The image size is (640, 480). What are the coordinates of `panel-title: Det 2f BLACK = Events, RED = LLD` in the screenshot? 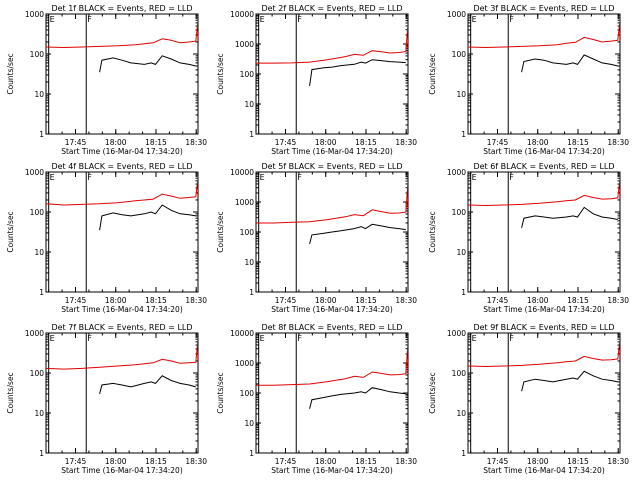 It's located at (331, 8).